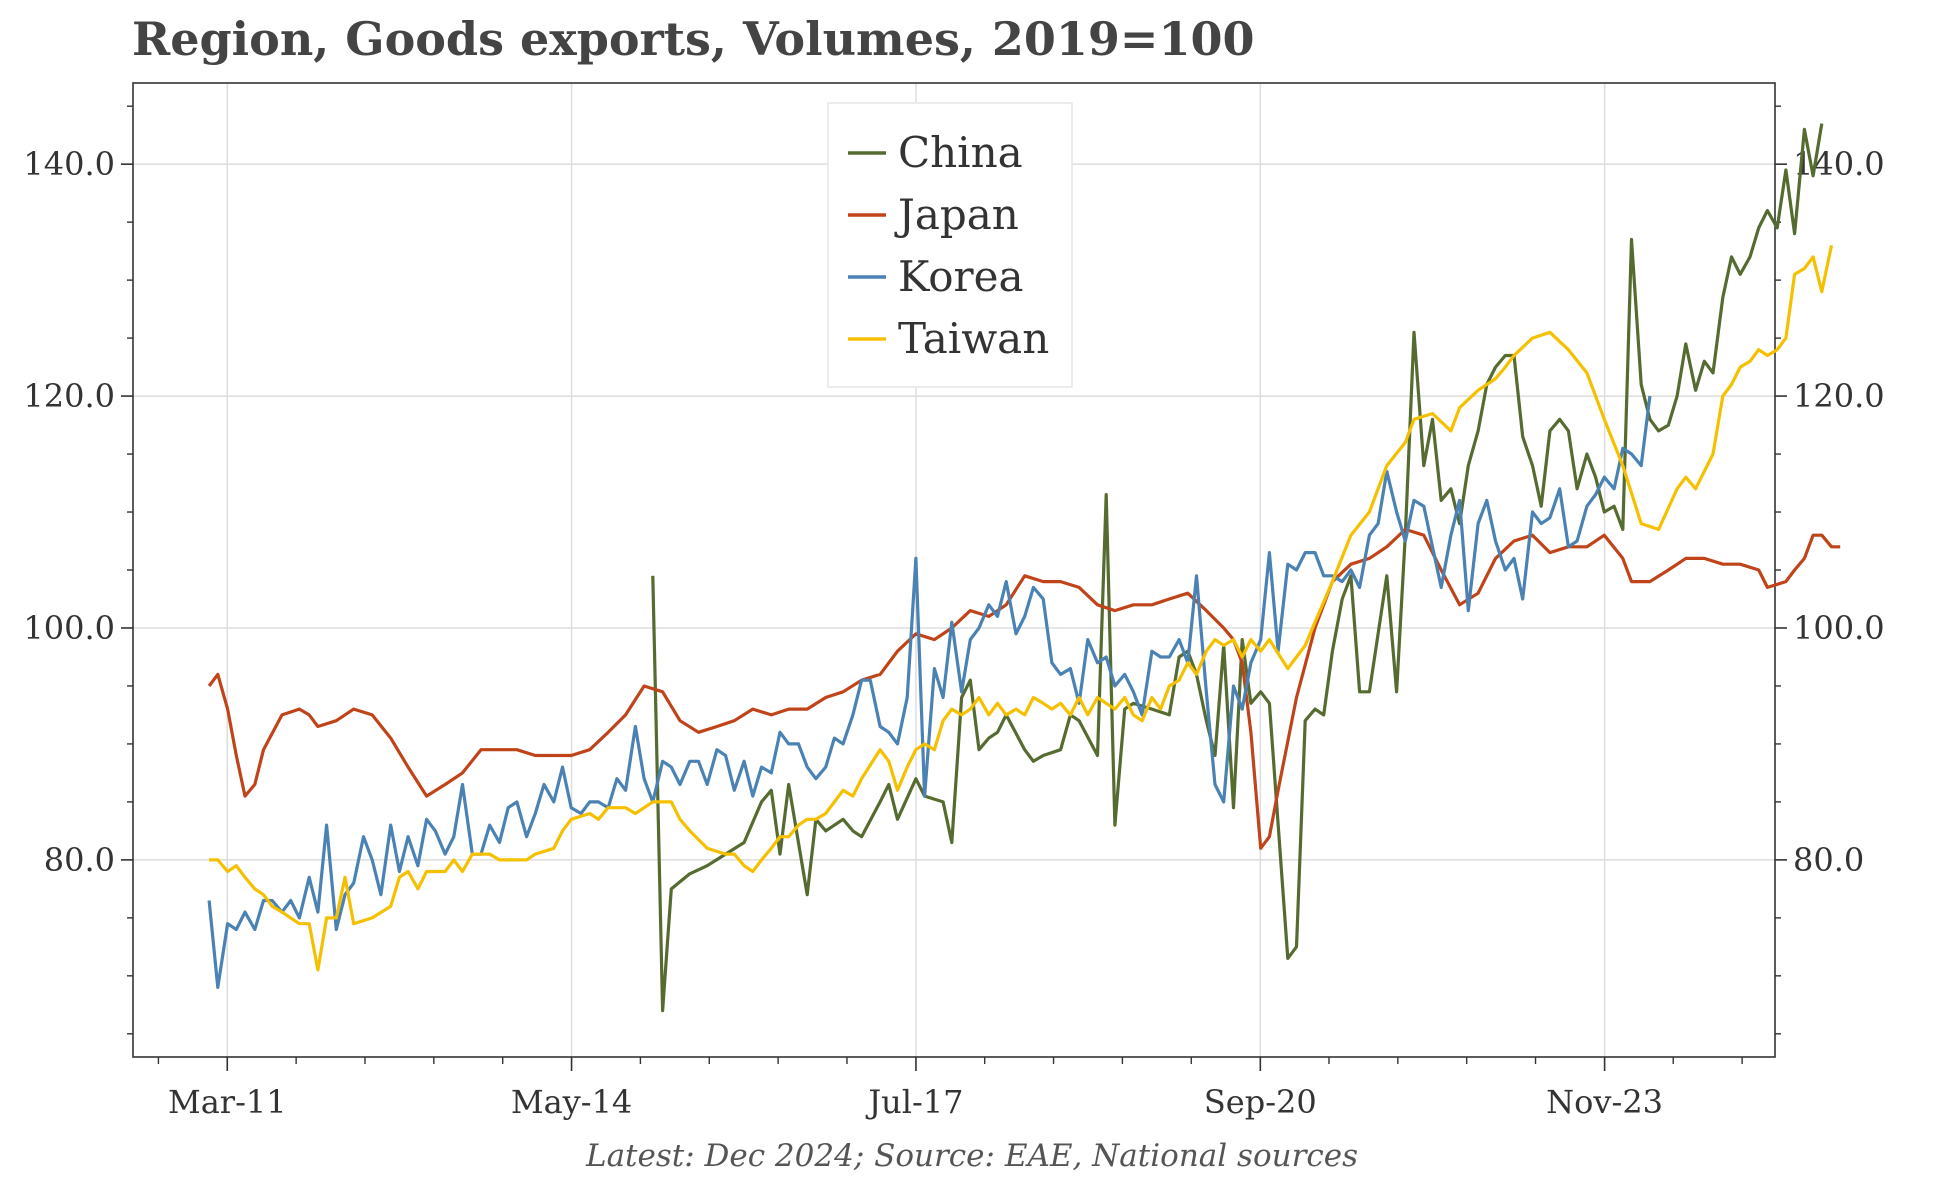 The image size is (1944, 1178). I want to click on y-tick-label-right: 120.0, so click(1839, 396).